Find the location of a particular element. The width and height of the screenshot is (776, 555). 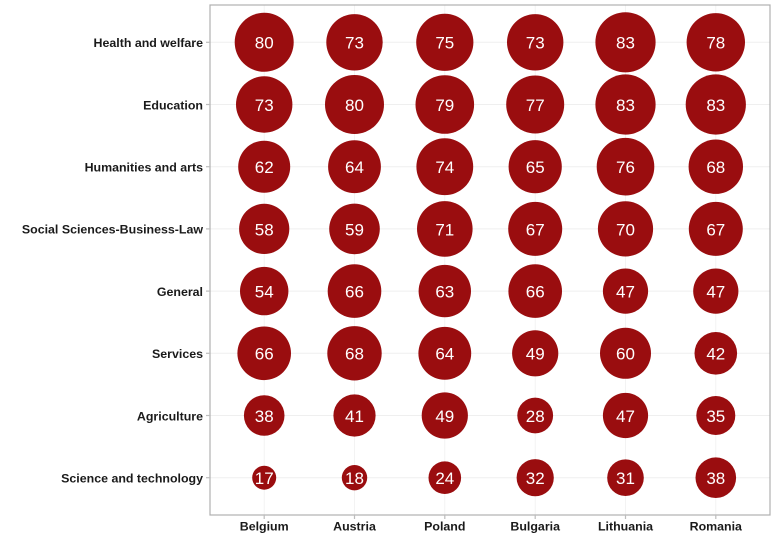

svg-text: Humanities and arts is located at coordinates (144, 168).